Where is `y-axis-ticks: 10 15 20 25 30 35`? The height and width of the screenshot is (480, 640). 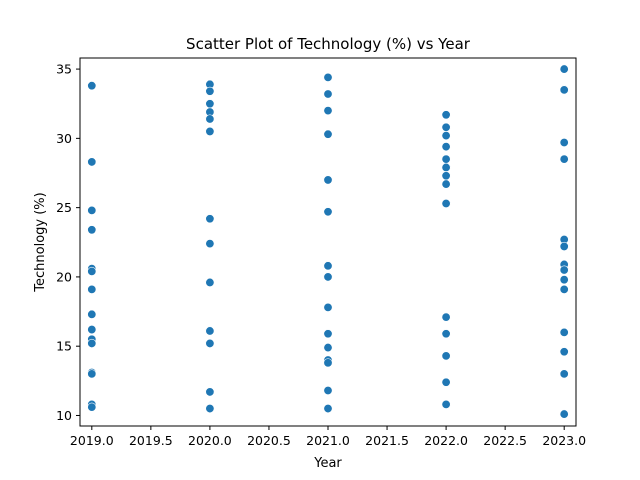 y-axis-ticks: 10 15 20 25 30 35 is located at coordinates (68, 242).